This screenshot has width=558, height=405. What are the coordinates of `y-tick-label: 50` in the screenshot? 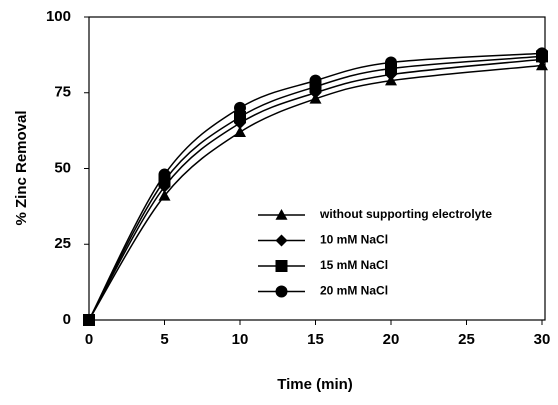 It's located at (62, 167).